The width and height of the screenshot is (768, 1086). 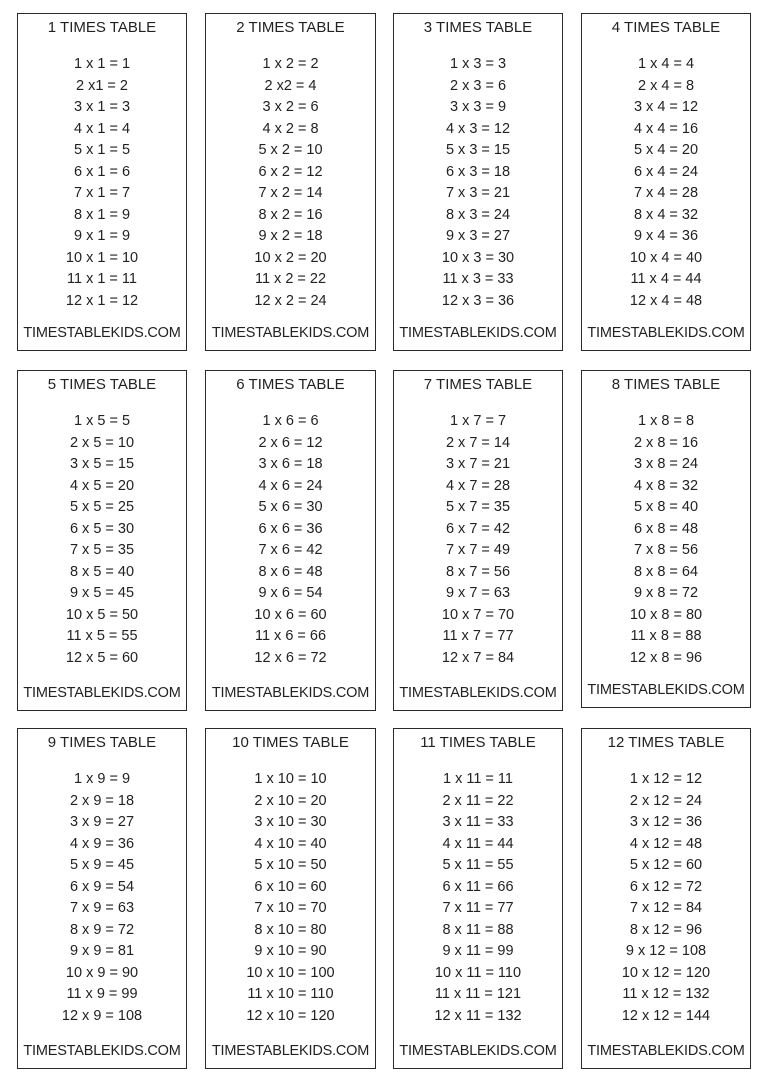 What do you see at coordinates (478, 485) in the screenshot?
I see `table-line: 4 x 7 = 28` at bounding box center [478, 485].